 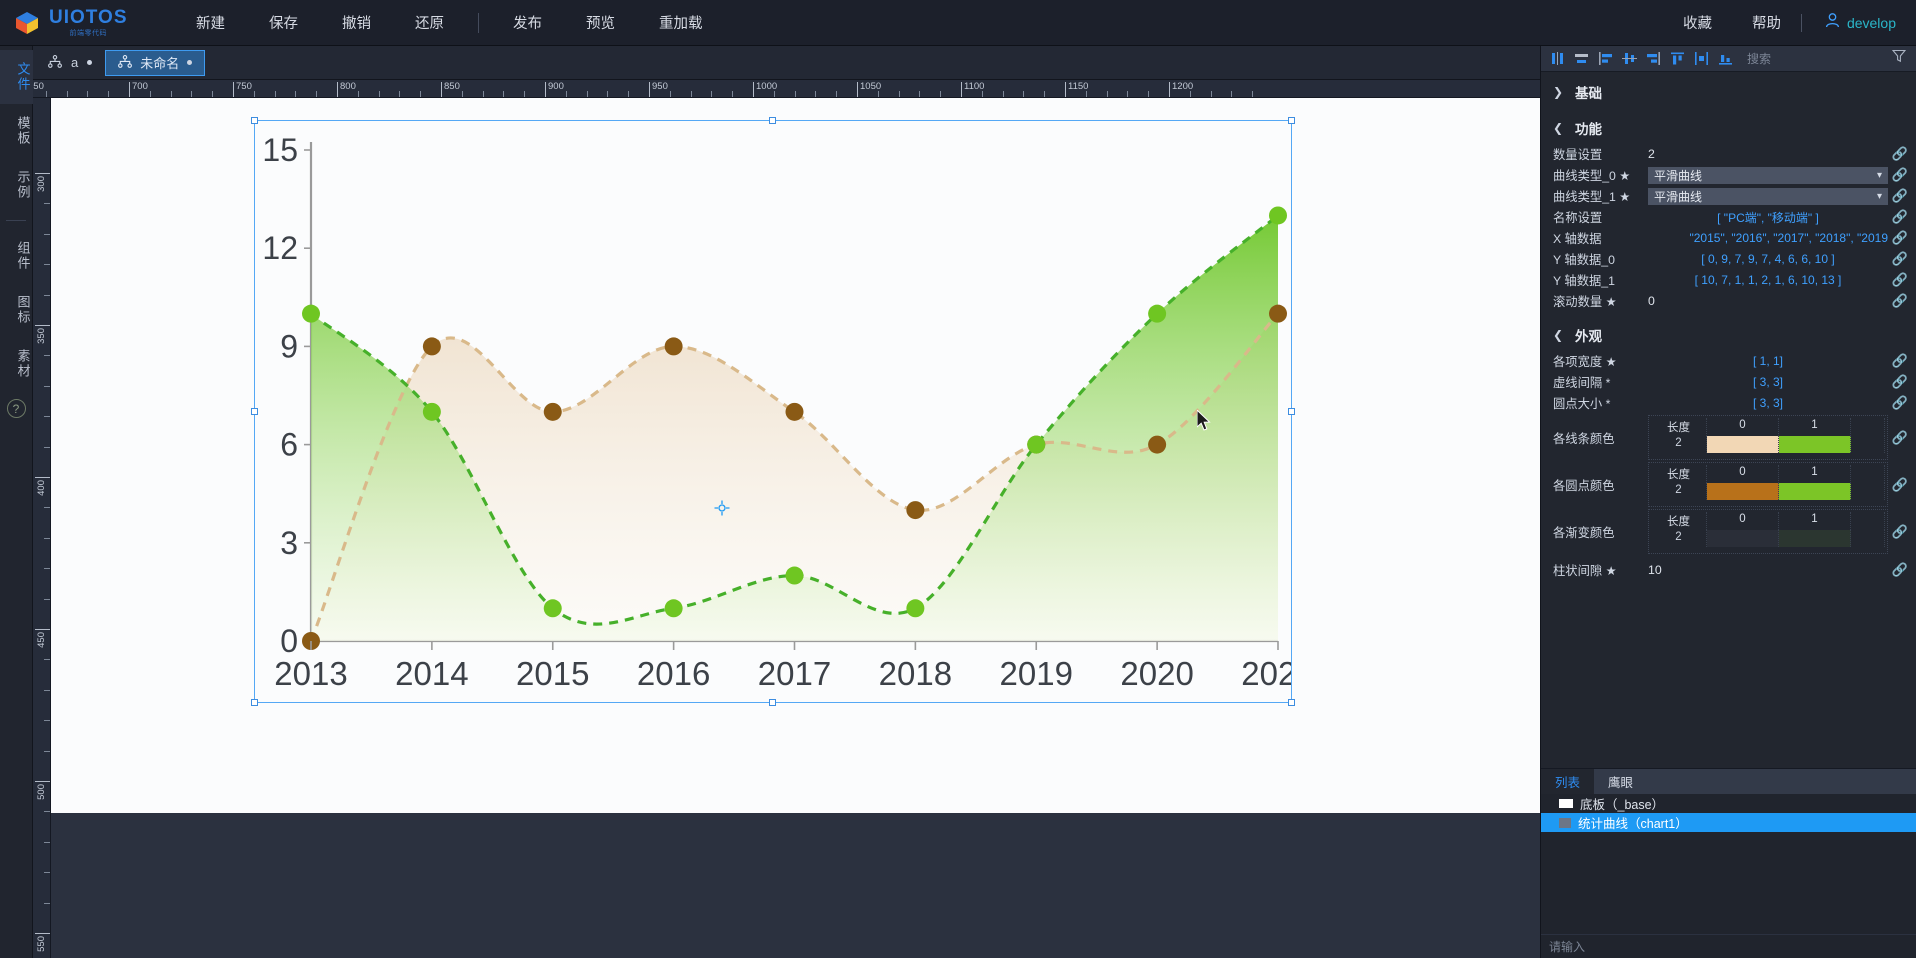 What do you see at coordinates (1768, 361) in the screenshot?
I see `prop-value: [ 1, 1]` at bounding box center [1768, 361].